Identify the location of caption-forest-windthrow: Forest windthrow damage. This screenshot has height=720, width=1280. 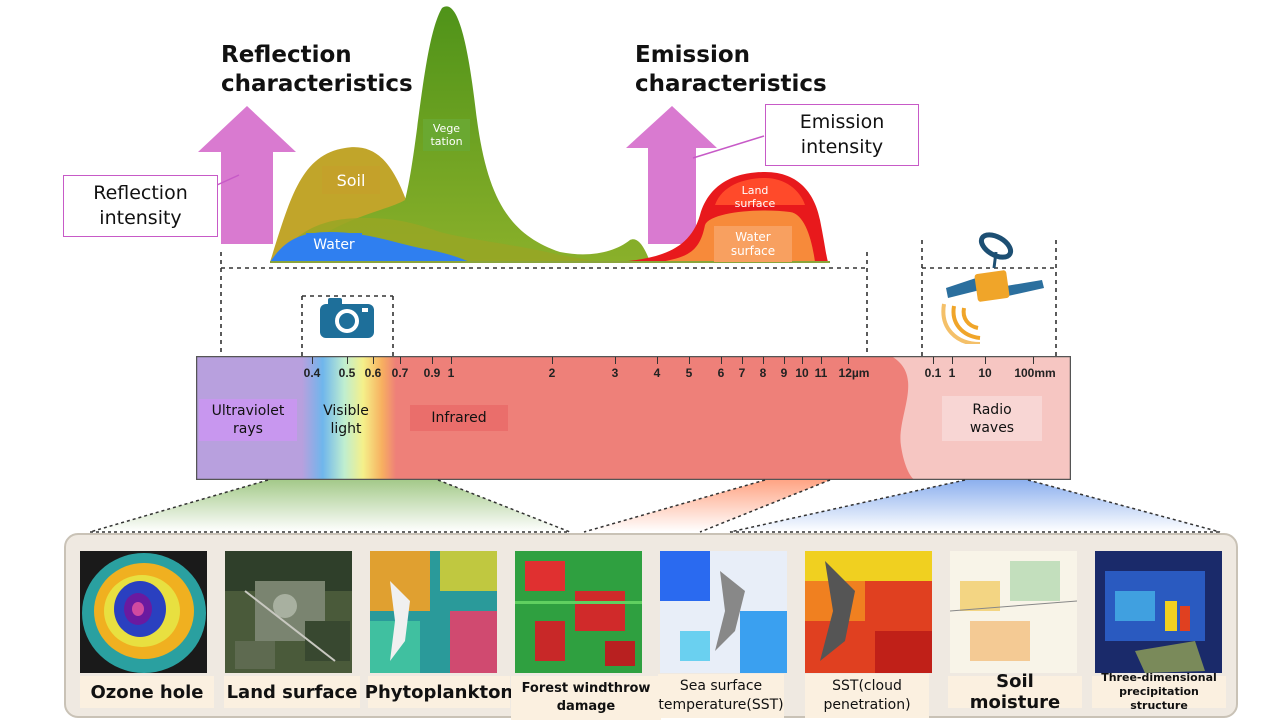
(586, 698).